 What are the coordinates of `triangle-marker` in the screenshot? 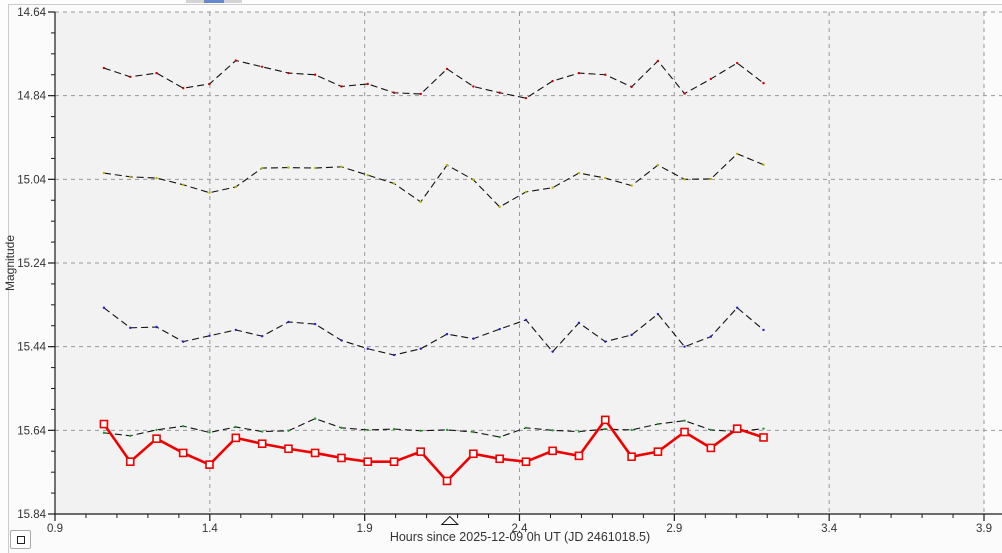 It's located at (450, 520).